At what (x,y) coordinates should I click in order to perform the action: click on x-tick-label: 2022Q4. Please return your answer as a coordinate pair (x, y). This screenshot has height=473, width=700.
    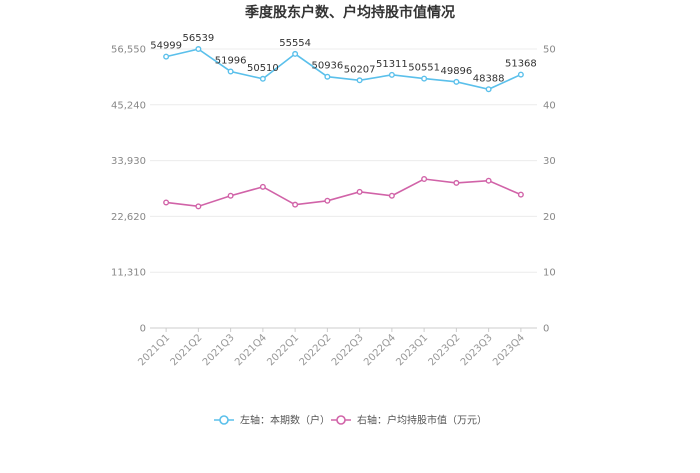
    Looking at the image, I should click on (380, 350).